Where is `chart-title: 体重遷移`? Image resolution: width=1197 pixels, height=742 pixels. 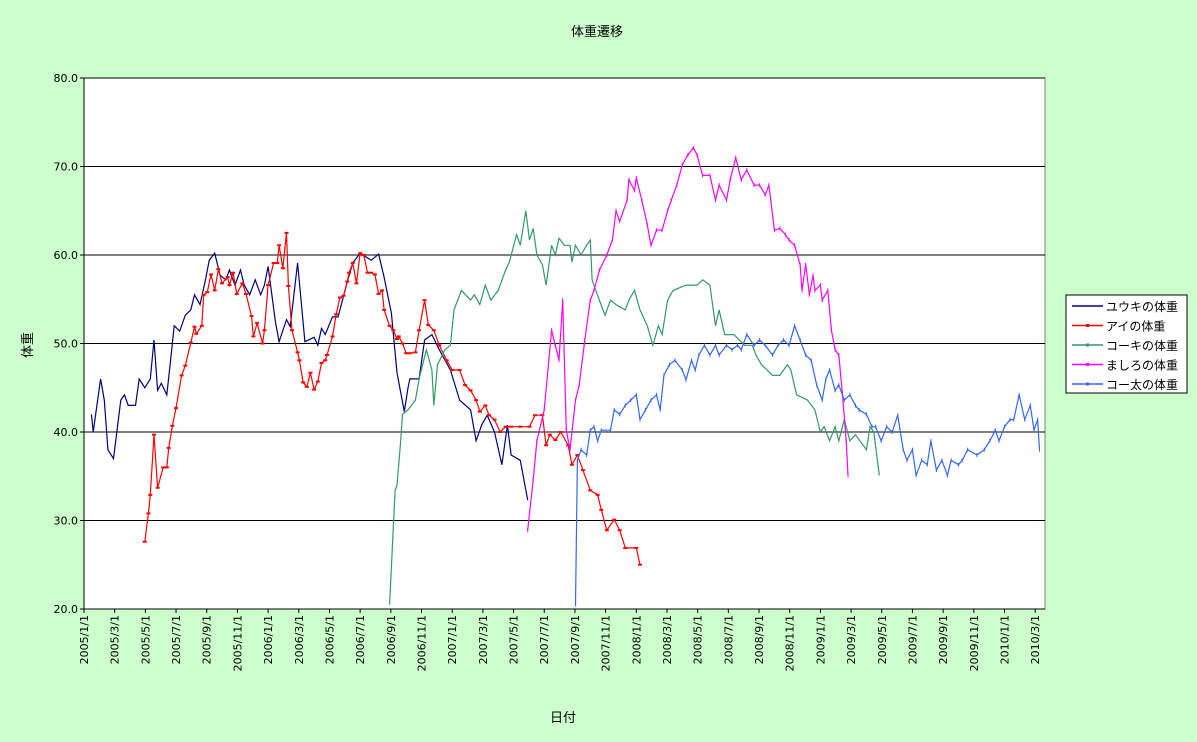
chart-title: 体重遷移 is located at coordinates (597, 32).